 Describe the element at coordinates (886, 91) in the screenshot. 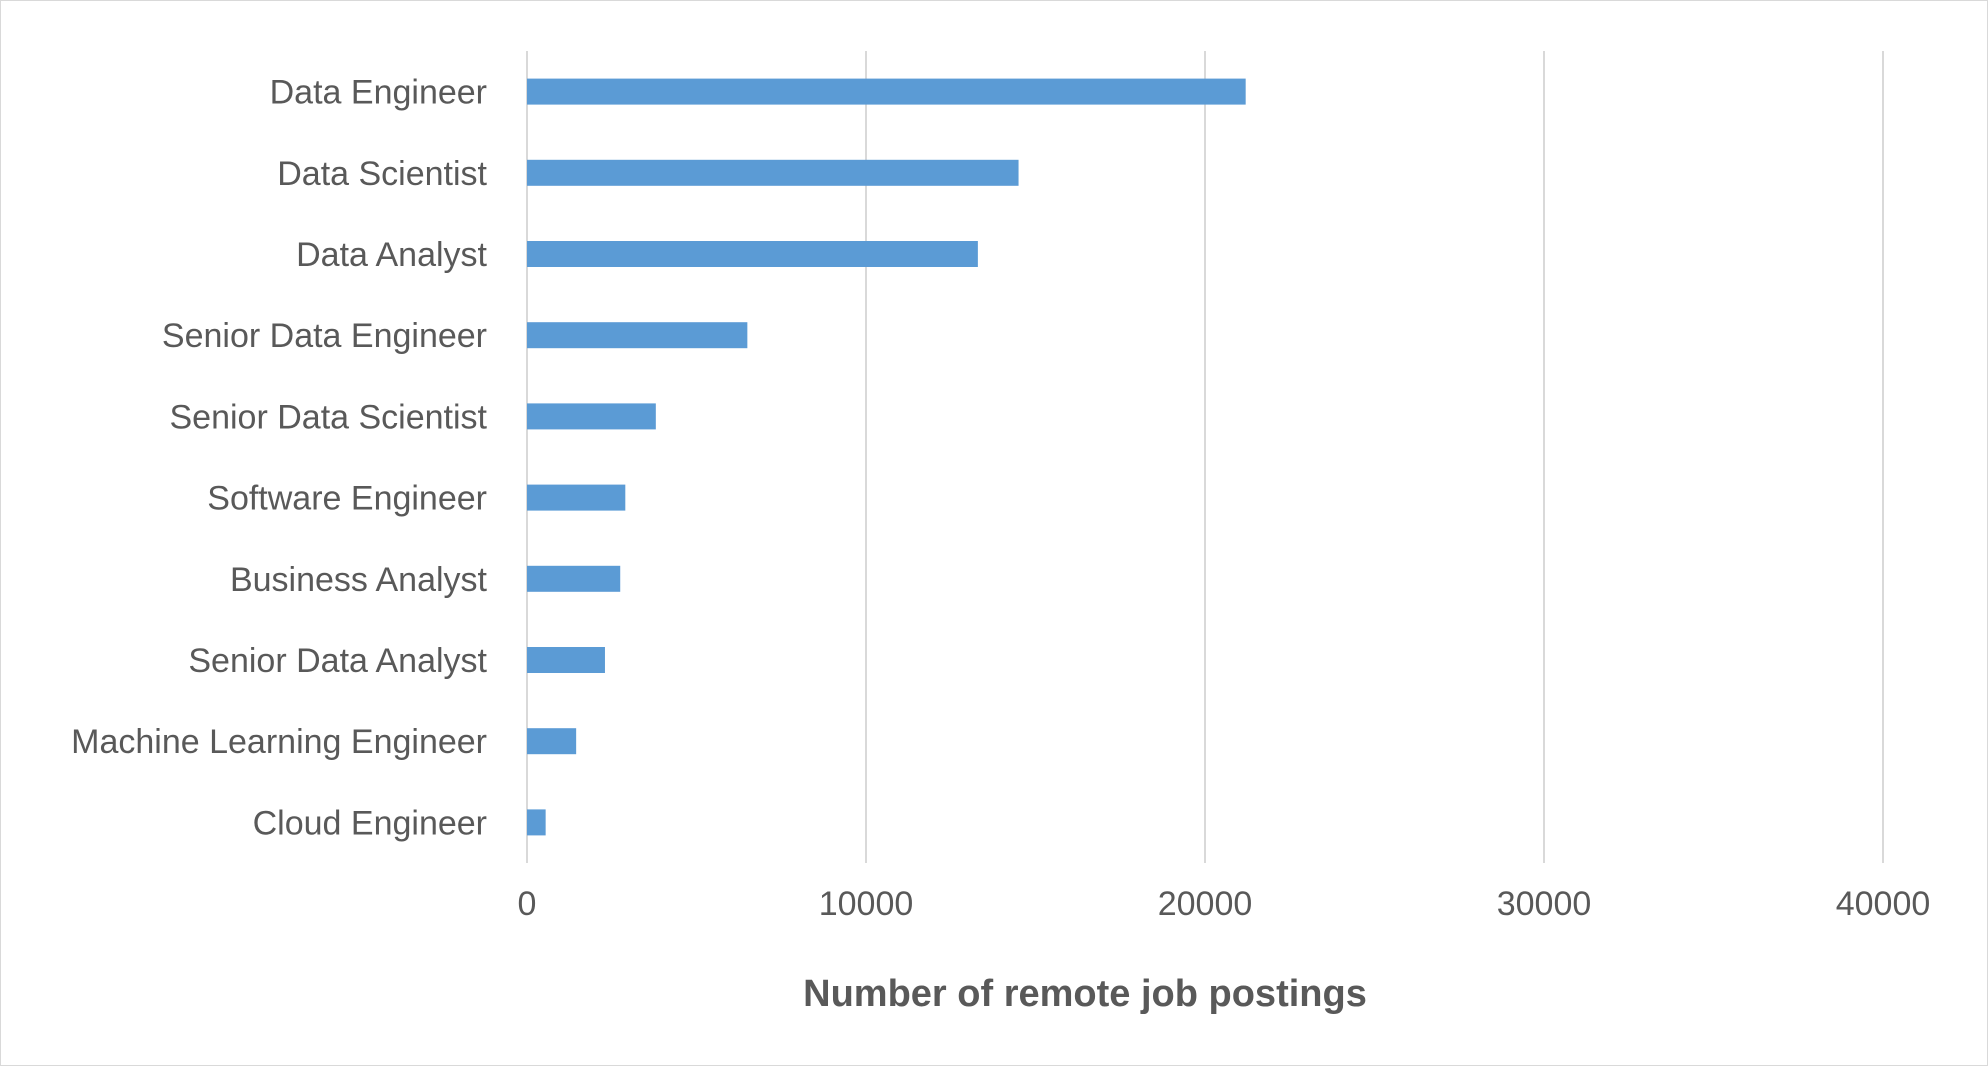

I see `bar-data-engineer` at that location.